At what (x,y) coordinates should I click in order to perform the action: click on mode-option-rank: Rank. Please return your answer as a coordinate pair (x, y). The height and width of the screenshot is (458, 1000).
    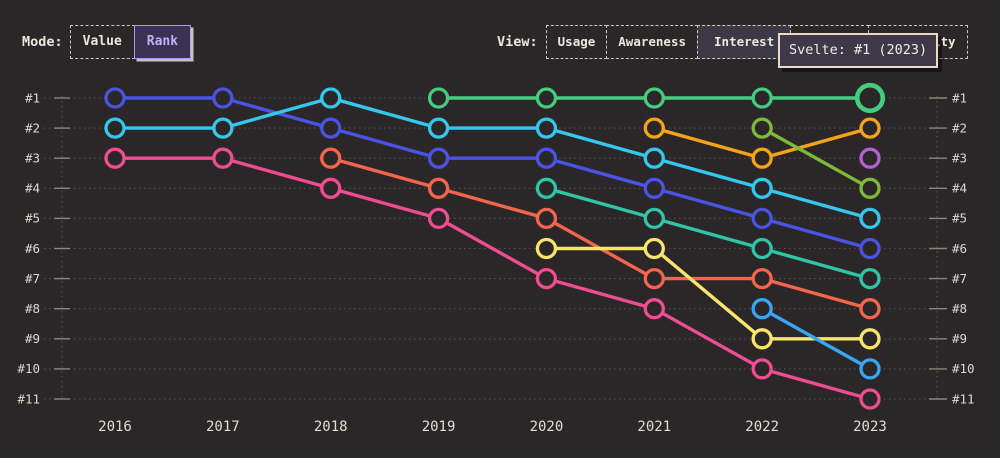
    Looking at the image, I should click on (162, 42).